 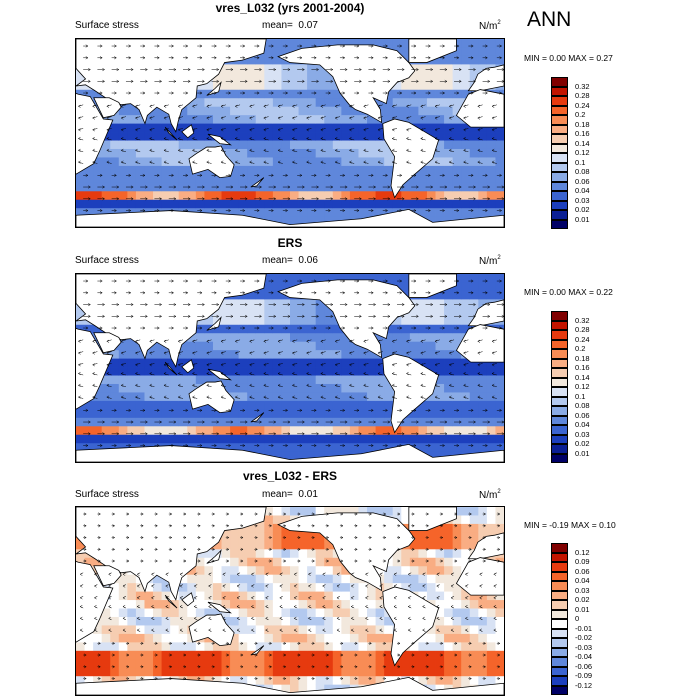 I want to click on coastline, so click(x=257, y=417).